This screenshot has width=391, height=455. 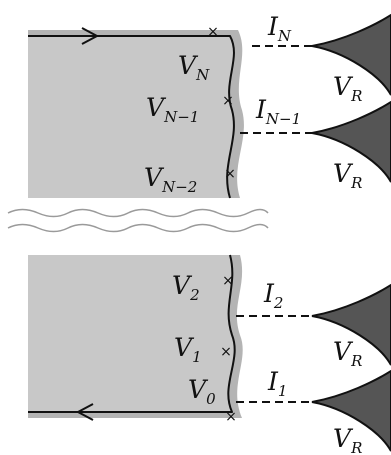 I want to click on current-labels: IN IN−1 I2 I1, so click(x=278, y=206).